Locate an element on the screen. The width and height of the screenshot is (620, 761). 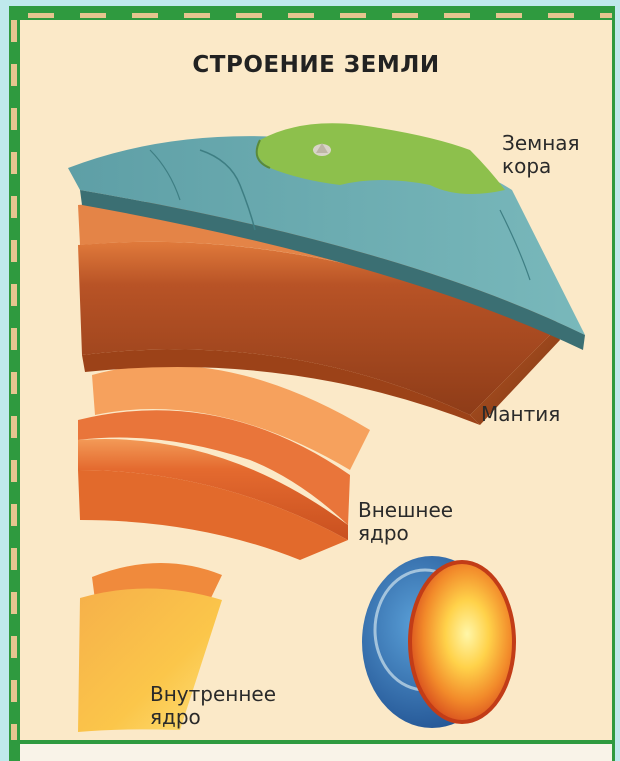
inner-core-label-line2: ядро is located at coordinates (175, 717).